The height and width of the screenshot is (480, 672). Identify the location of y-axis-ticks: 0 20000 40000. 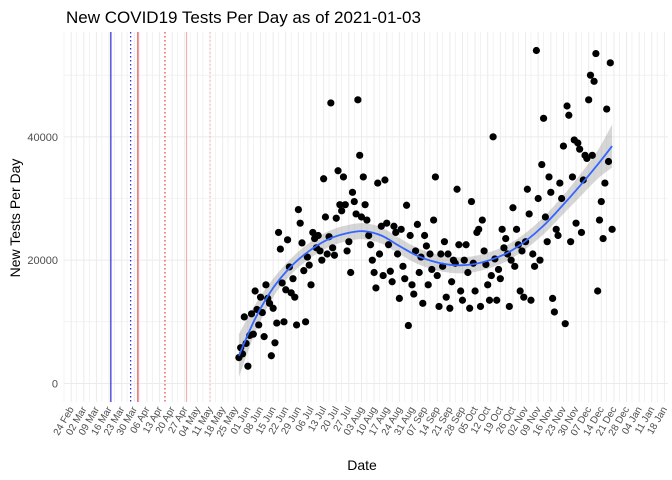
(42, 261).